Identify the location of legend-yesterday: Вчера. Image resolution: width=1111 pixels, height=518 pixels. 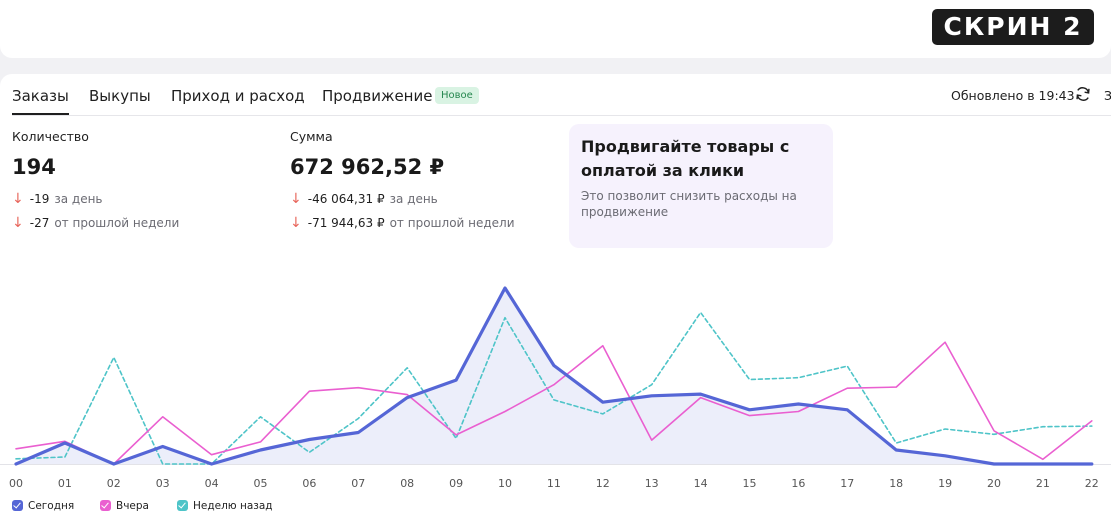
(124, 506).